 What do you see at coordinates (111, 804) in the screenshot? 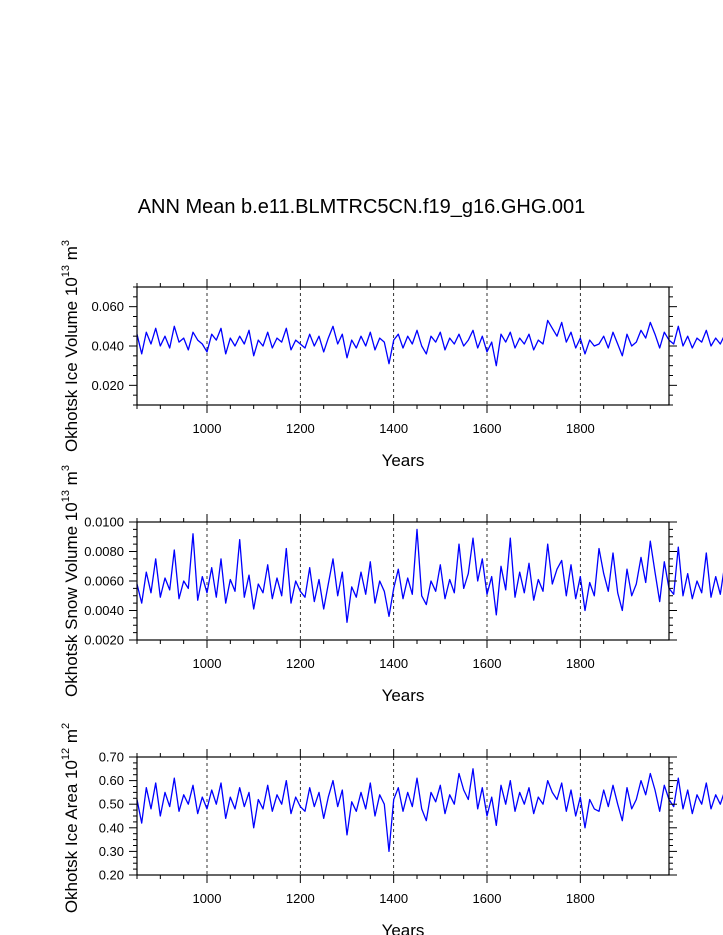
I see `y-tick-label: 0.50` at bounding box center [111, 804].